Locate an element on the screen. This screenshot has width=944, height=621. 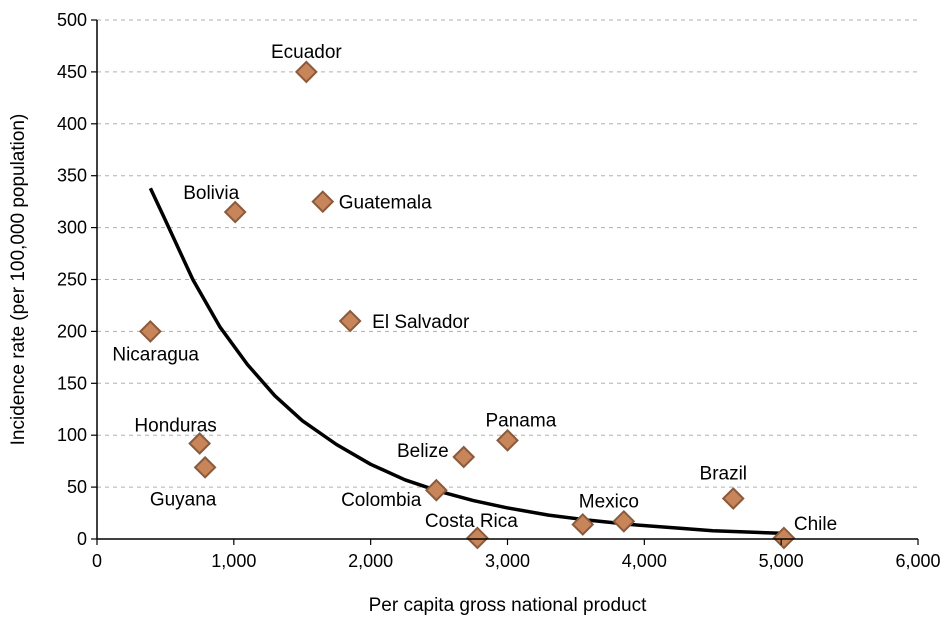
y-tick-label: 150 is located at coordinates (72, 383).